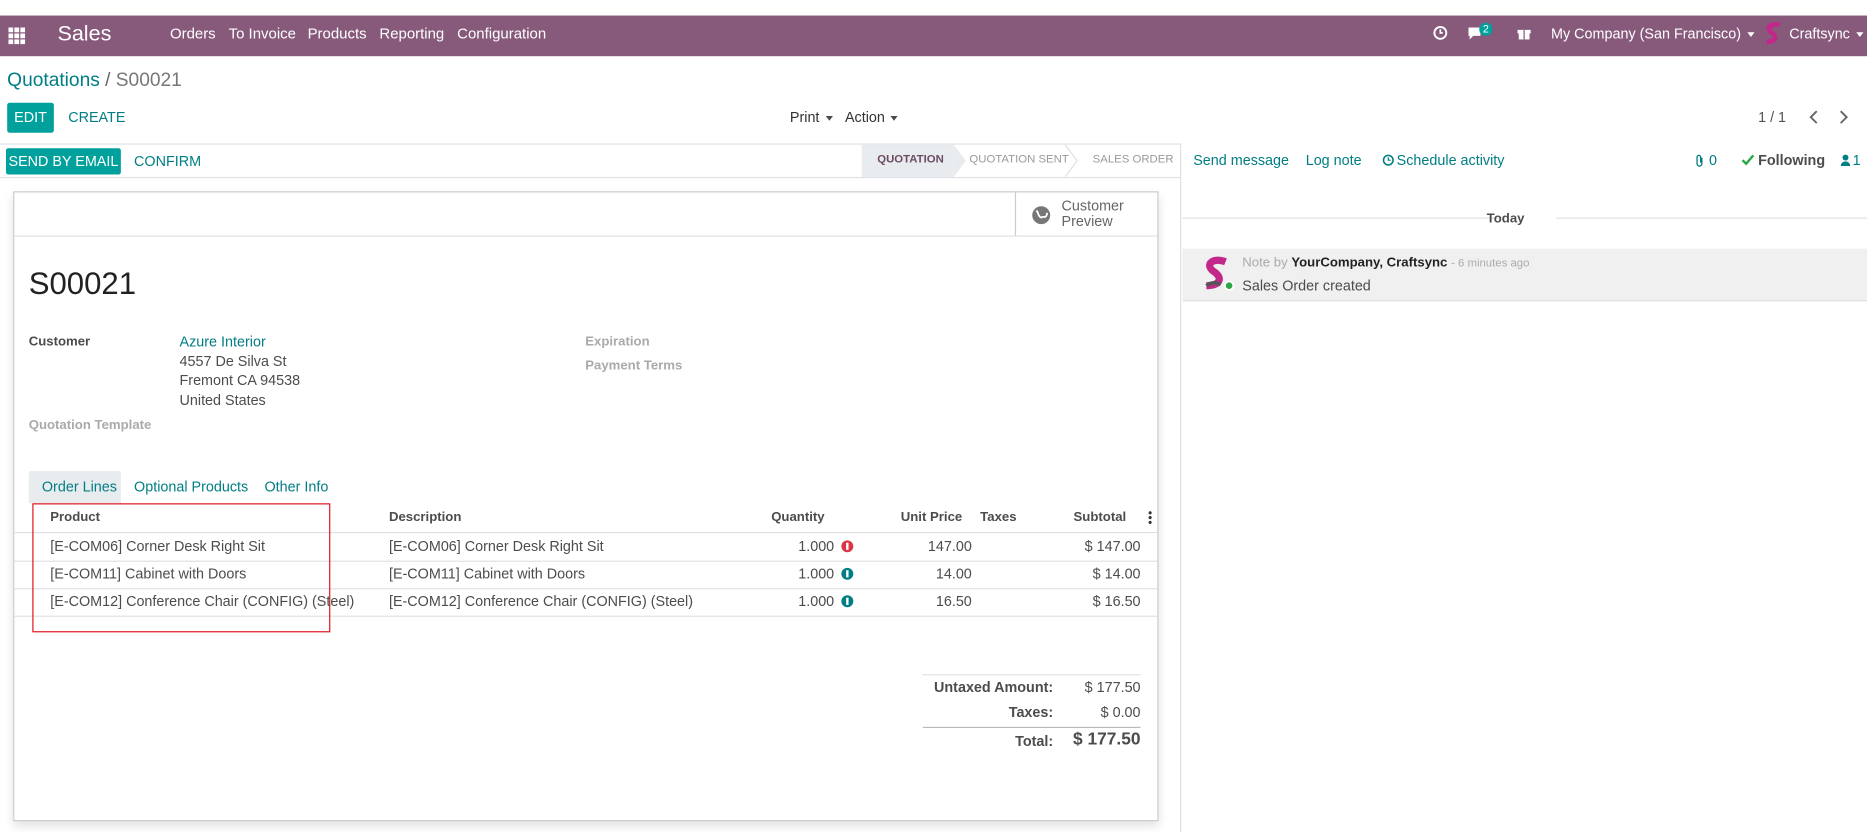 This screenshot has width=1867, height=832. I want to click on column-header: Taxes, so click(998, 517).